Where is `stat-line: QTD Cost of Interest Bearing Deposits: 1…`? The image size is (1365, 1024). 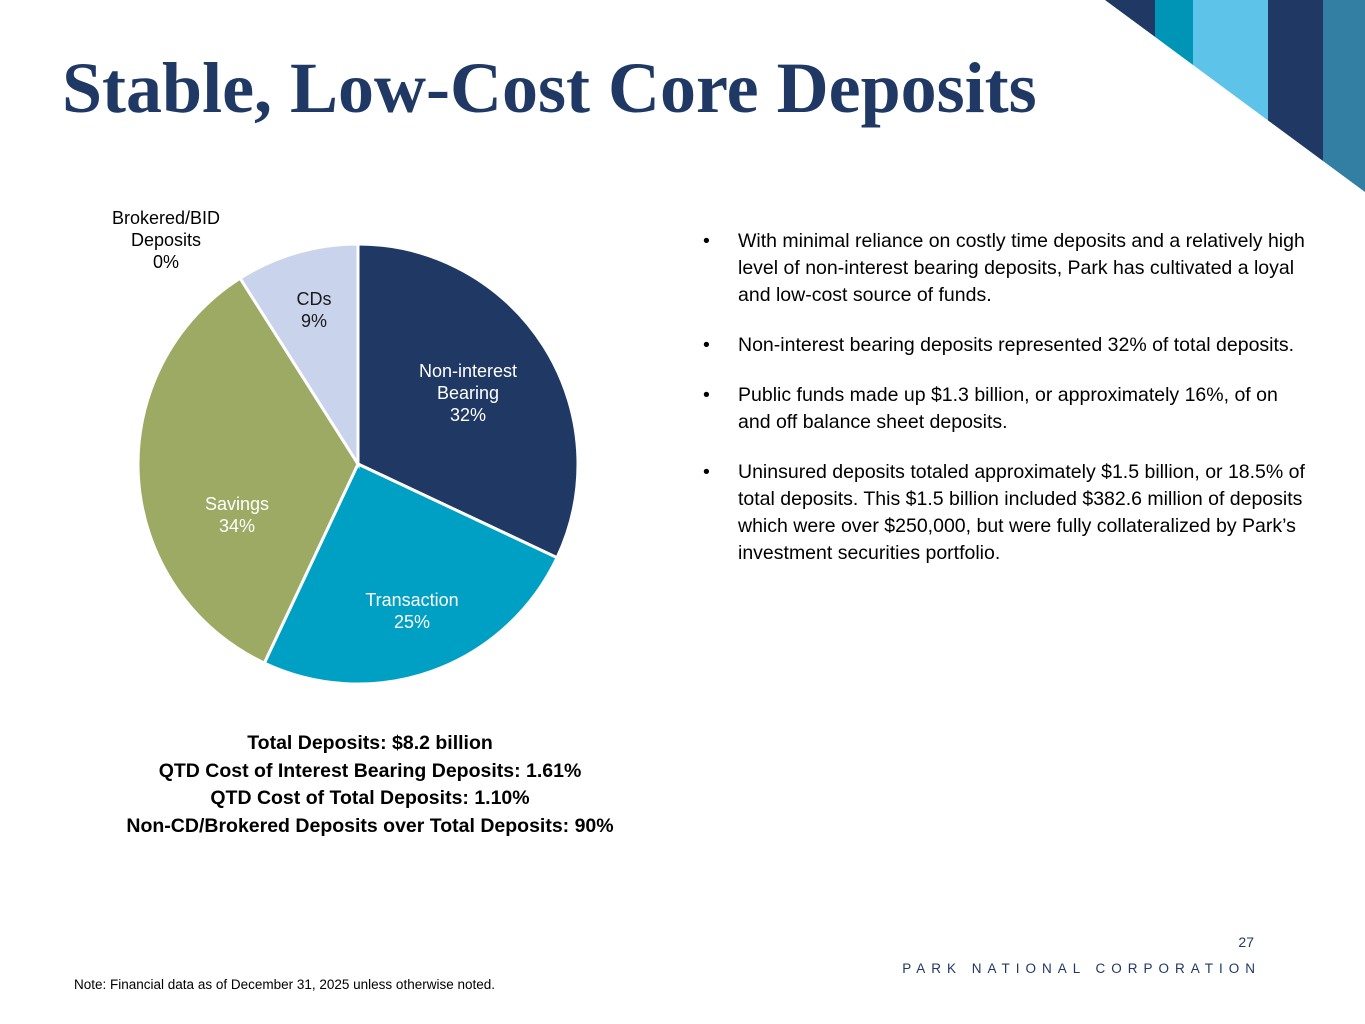
stat-line: QTD Cost of Interest Bearing Deposits: 1… is located at coordinates (370, 770).